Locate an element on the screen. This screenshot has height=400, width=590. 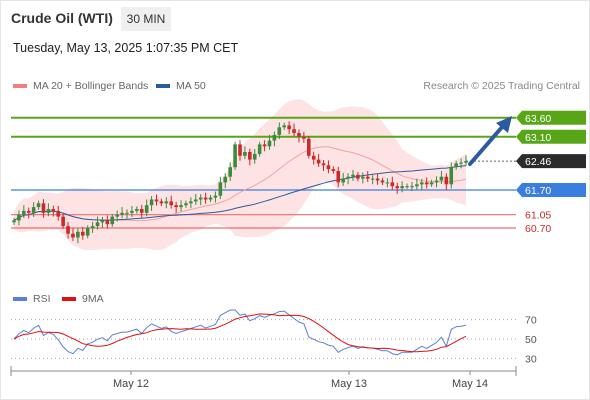
level-61-70-label: 61.70 is located at coordinates (538, 191).